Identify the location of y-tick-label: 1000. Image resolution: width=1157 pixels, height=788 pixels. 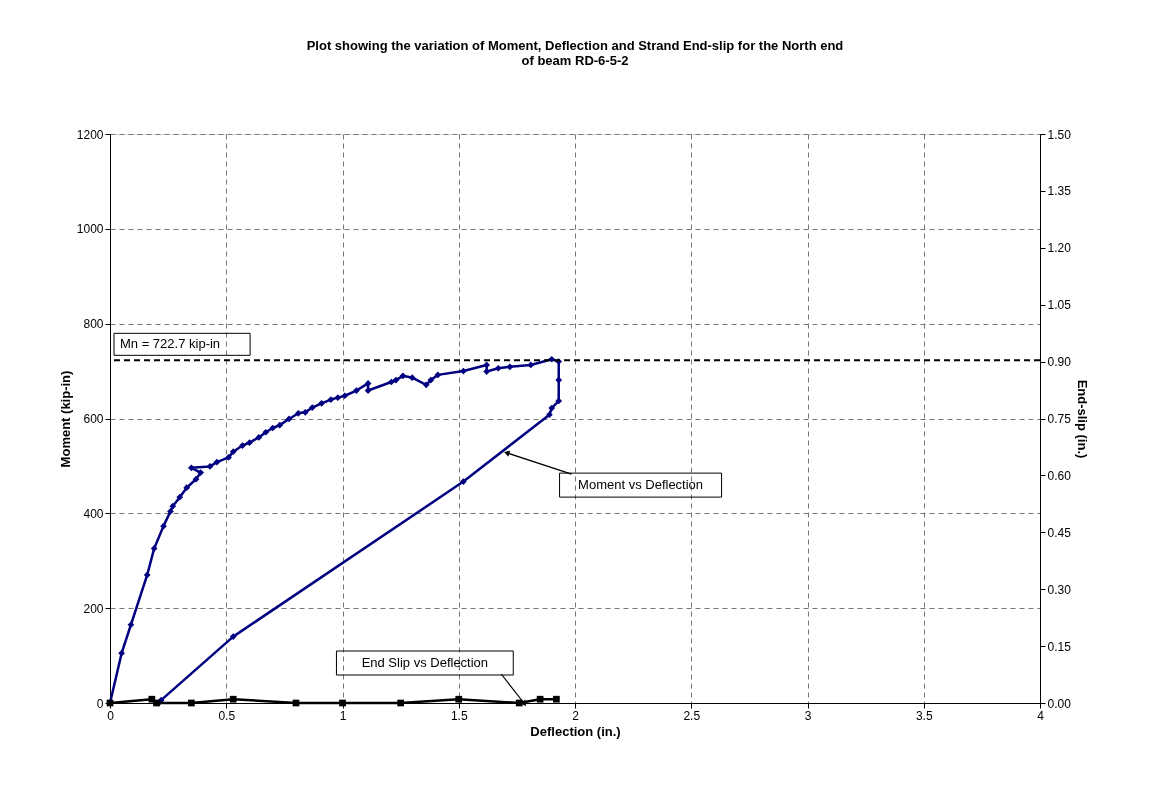
(90, 229).